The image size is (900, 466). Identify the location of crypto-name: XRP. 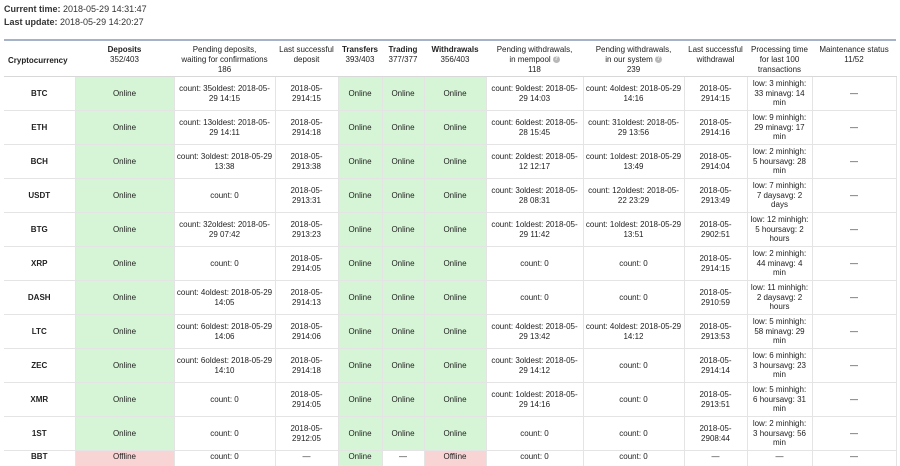
(39, 264).